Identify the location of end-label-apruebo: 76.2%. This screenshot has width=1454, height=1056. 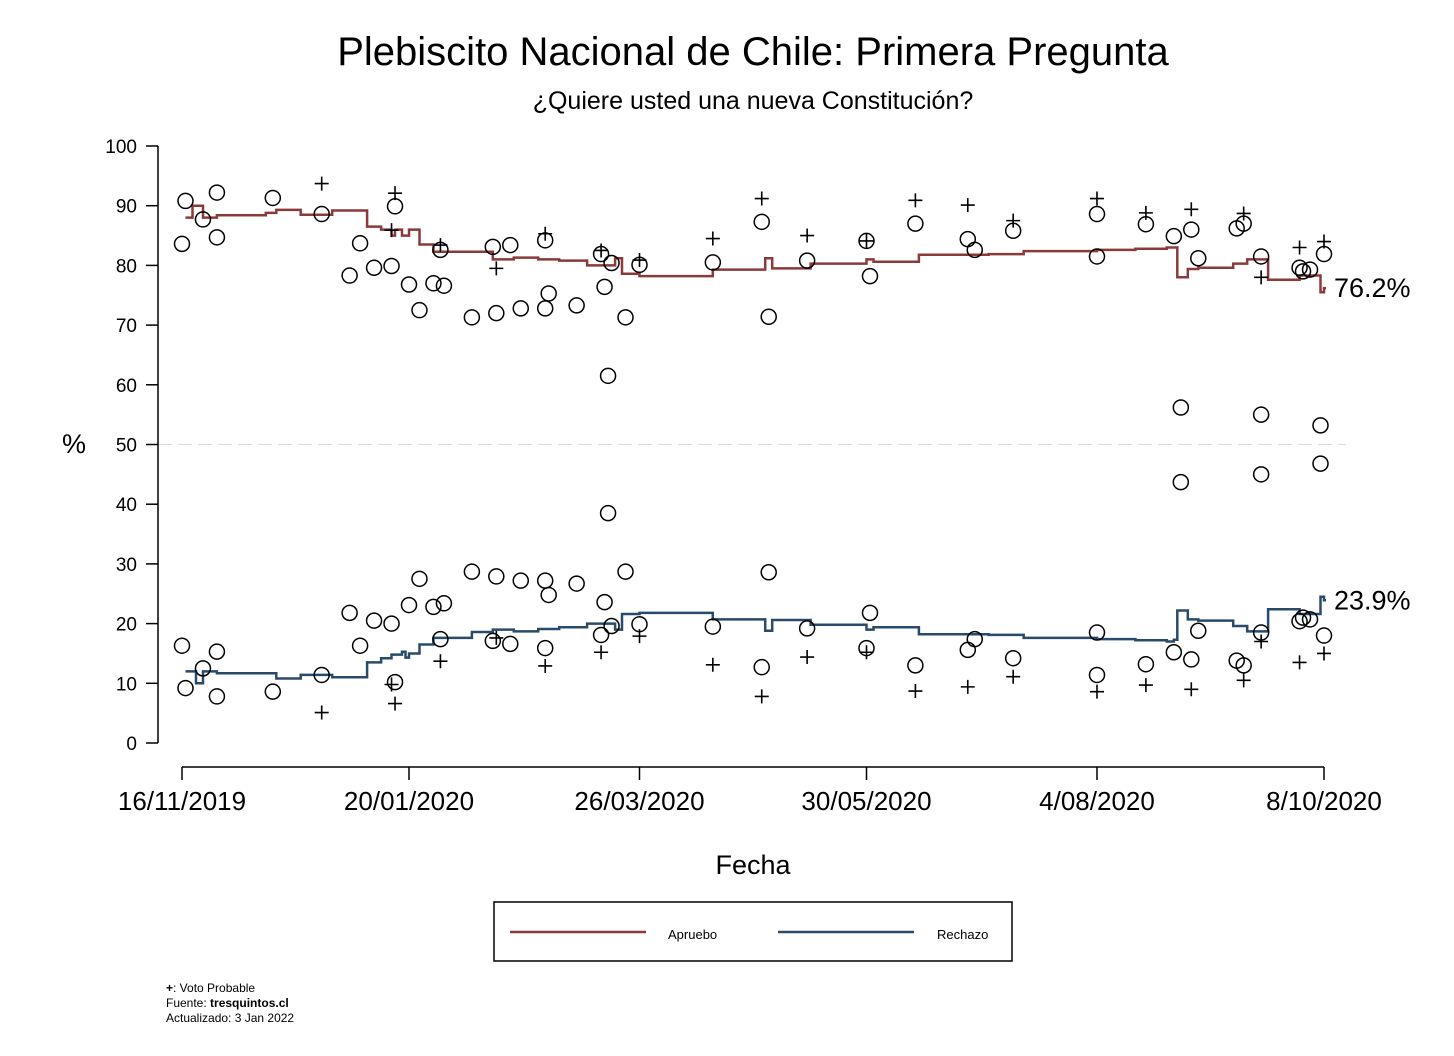
(1372, 288).